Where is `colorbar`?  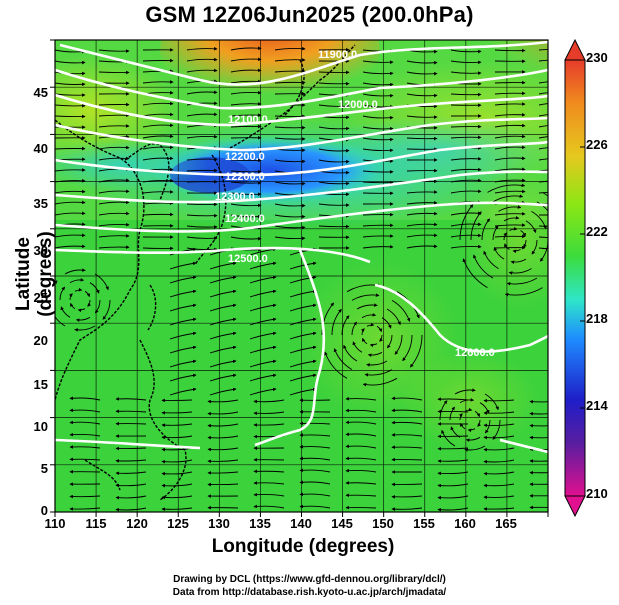 colorbar is located at coordinates (575, 278).